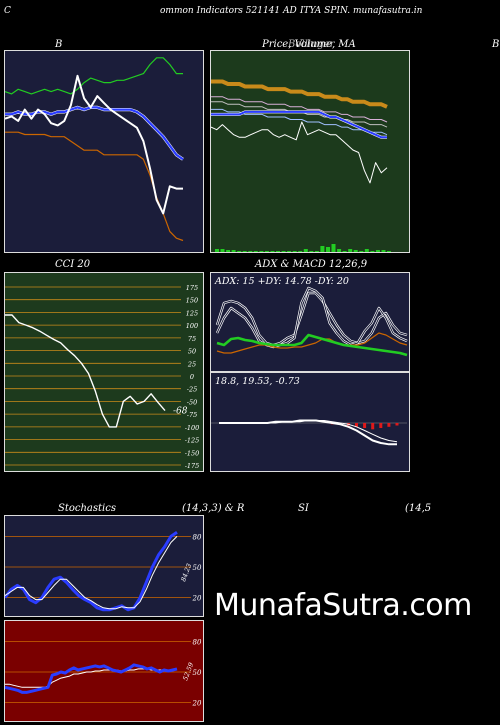  Describe the element at coordinates (94, 76) in the screenshot. I see `bollinger-upper-line` at that location.